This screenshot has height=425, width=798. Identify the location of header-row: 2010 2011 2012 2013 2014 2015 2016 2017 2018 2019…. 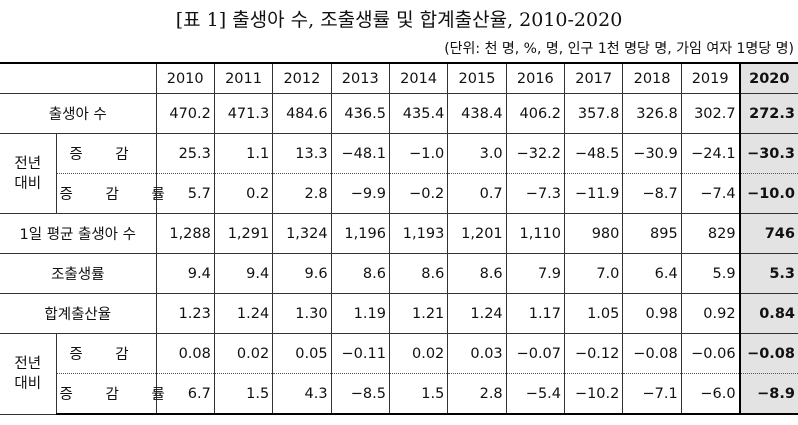
(399, 78).